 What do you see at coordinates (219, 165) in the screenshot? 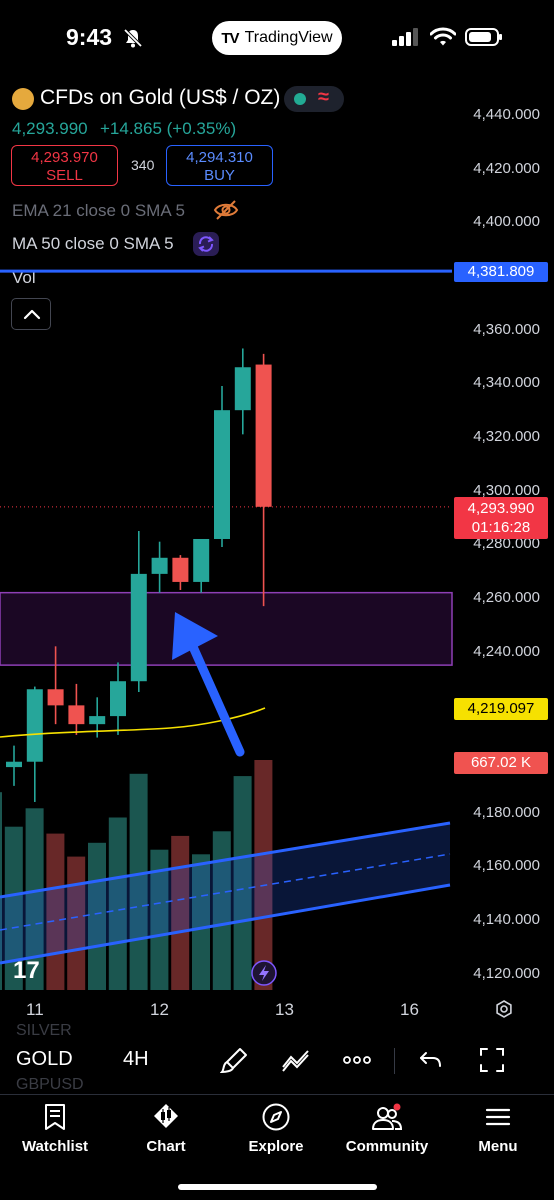
I see `buy-button: 4,294.310 BUY` at bounding box center [219, 165].